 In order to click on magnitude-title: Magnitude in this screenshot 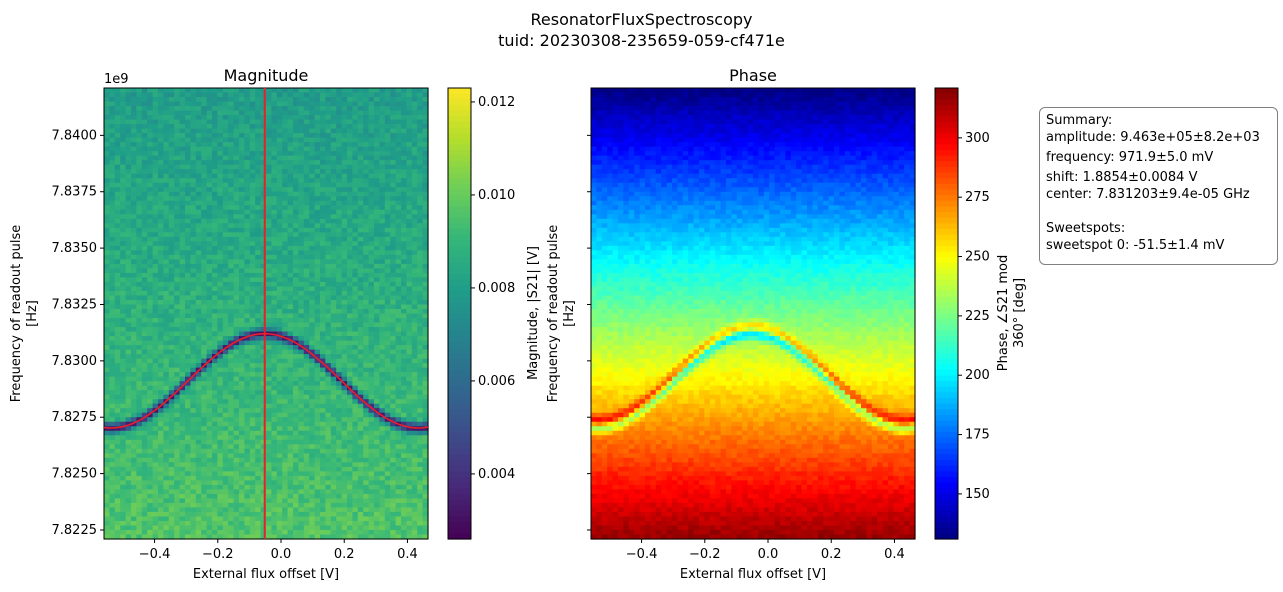, I will do `click(266, 75)`.